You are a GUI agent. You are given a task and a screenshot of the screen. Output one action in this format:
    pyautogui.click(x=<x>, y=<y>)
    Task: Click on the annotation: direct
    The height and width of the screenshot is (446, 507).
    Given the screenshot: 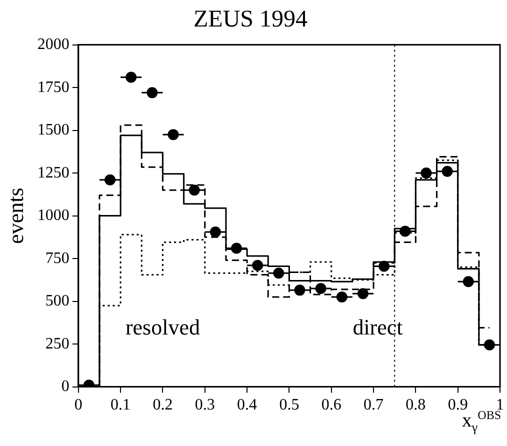 What is the action you would take?
    pyautogui.click(x=377, y=327)
    